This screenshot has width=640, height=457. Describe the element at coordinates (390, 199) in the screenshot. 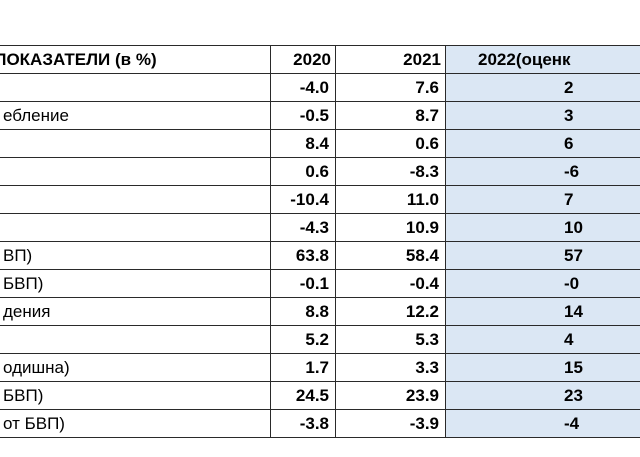

I see `cell-2021: 11.0` at that location.